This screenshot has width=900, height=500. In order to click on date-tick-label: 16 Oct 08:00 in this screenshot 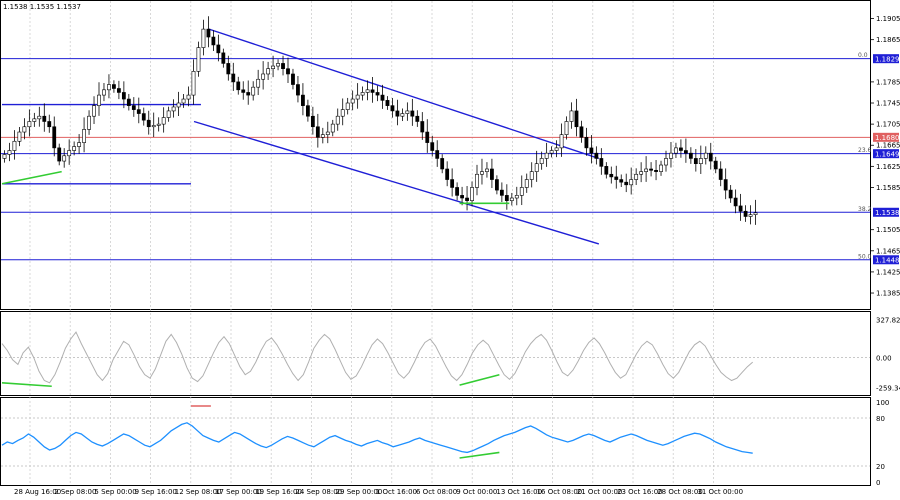, I will do `click(560, 492)`.